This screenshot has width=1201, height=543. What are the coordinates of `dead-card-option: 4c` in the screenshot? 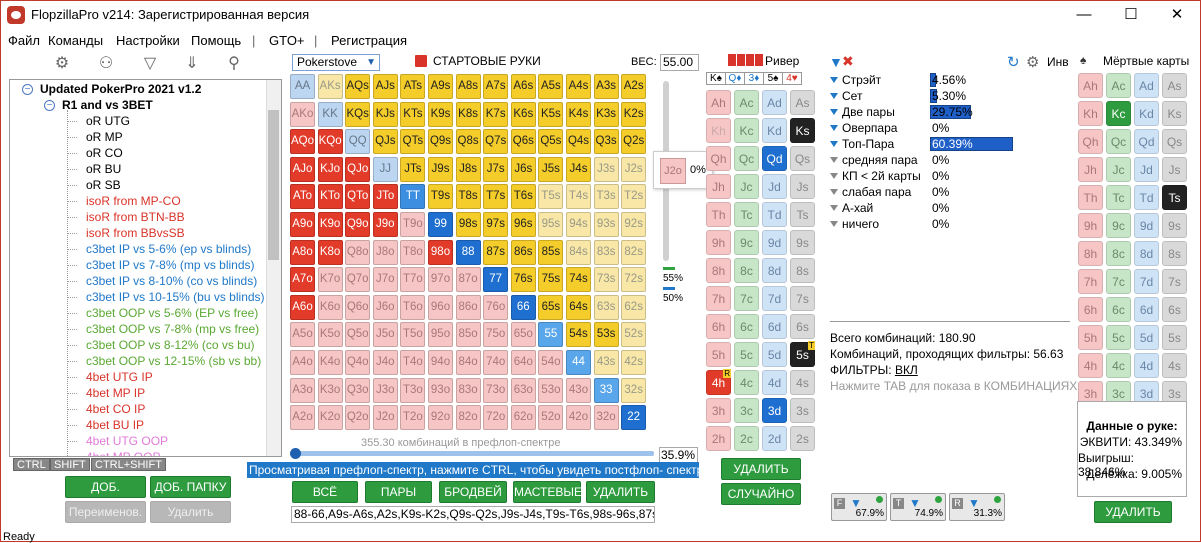 It's located at (1118, 365).